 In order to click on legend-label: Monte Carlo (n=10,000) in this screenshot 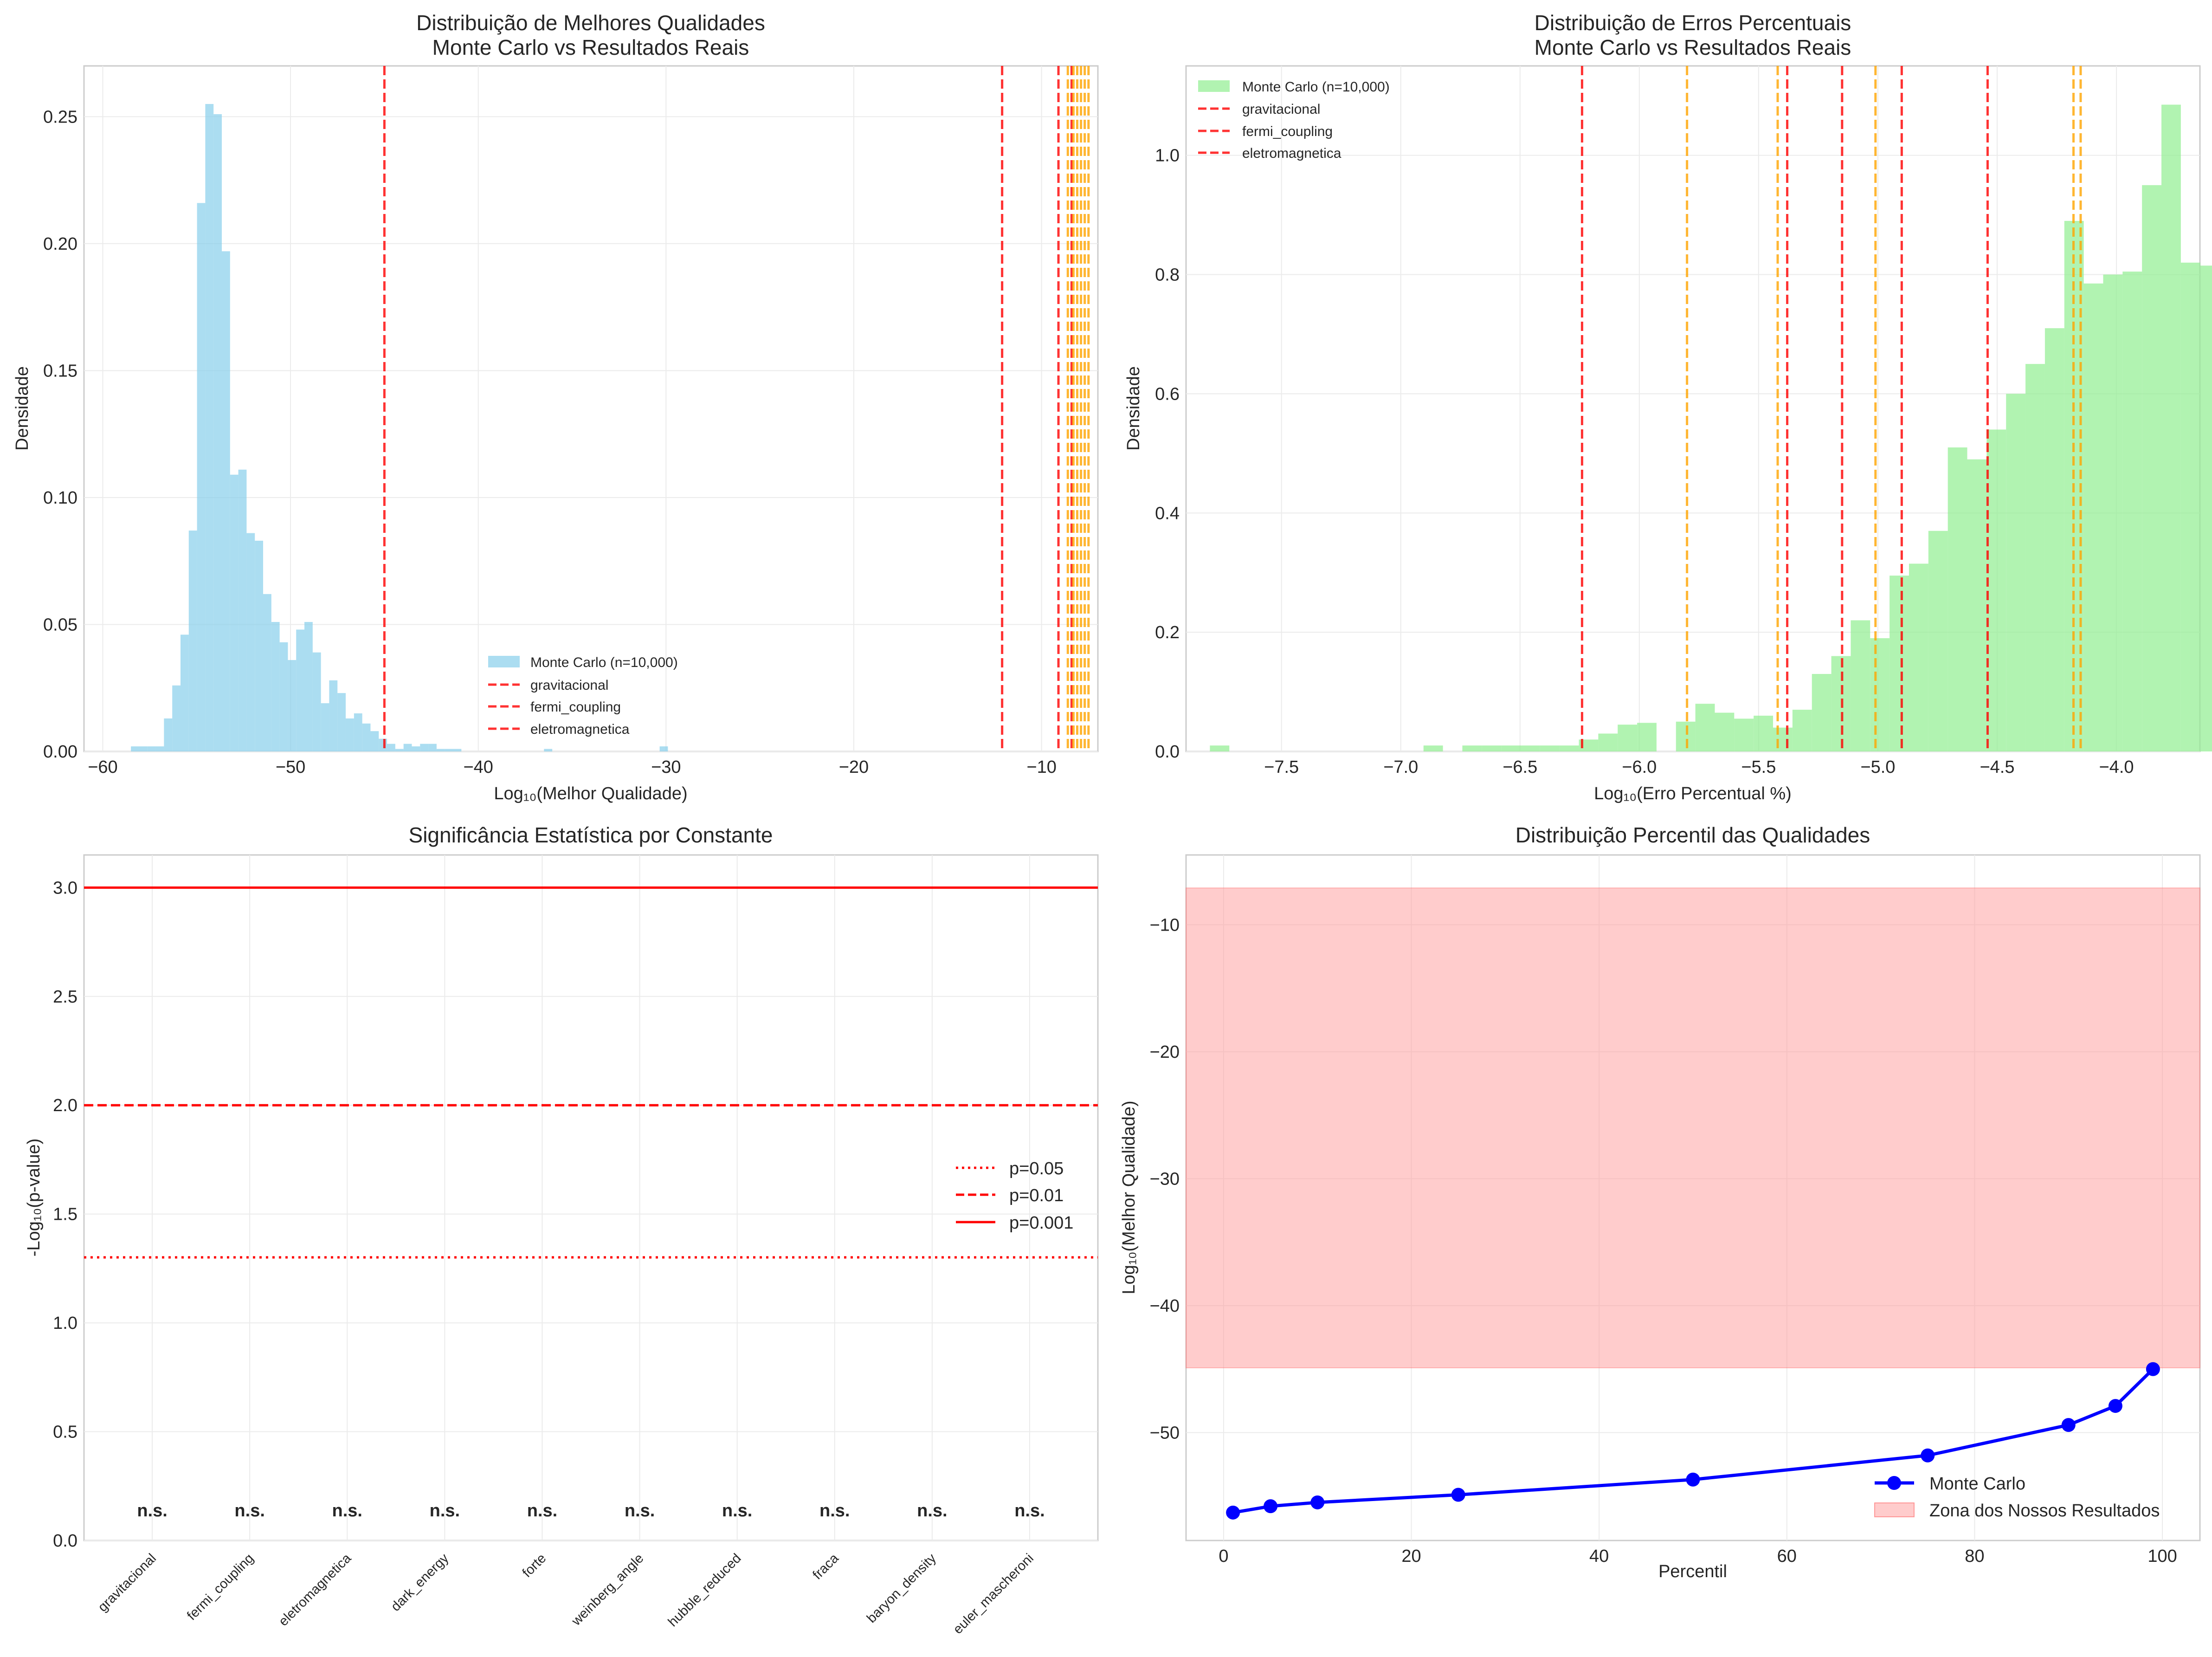, I will do `click(1316, 87)`.